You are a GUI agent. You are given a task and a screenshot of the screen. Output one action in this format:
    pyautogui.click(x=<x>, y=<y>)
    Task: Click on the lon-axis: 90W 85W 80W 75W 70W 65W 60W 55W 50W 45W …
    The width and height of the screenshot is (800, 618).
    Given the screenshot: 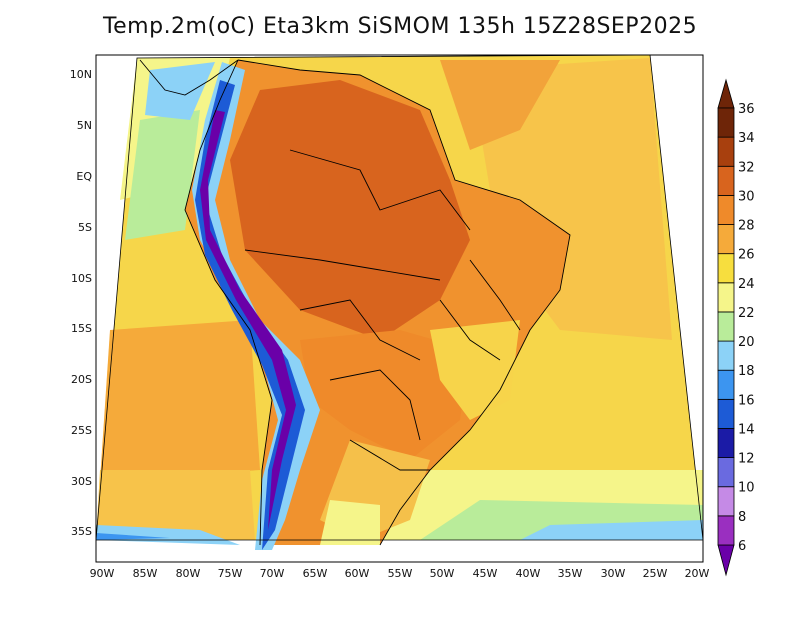 What is the action you would take?
    pyautogui.click(x=400, y=573)
    